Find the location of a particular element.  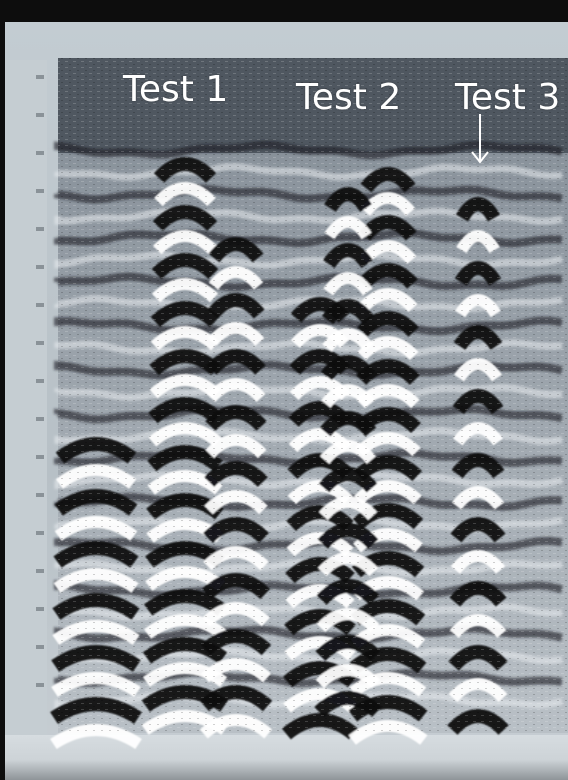

test-2-label: Test 2 is located at coordinates (349, 97).